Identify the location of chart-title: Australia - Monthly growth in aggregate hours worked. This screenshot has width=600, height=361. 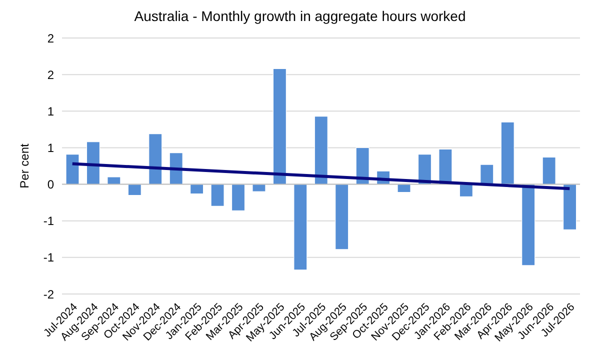
(300, 17).